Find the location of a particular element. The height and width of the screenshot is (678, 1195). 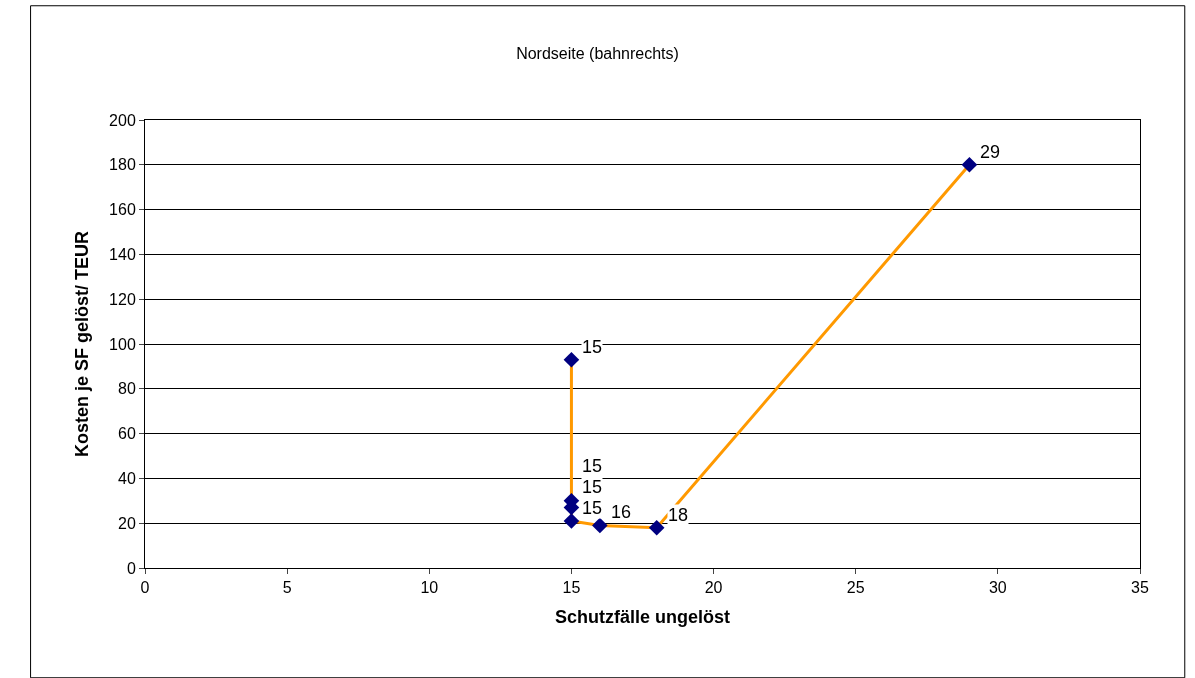

y-tick-label: 0 is located at coordinates (131, 568).